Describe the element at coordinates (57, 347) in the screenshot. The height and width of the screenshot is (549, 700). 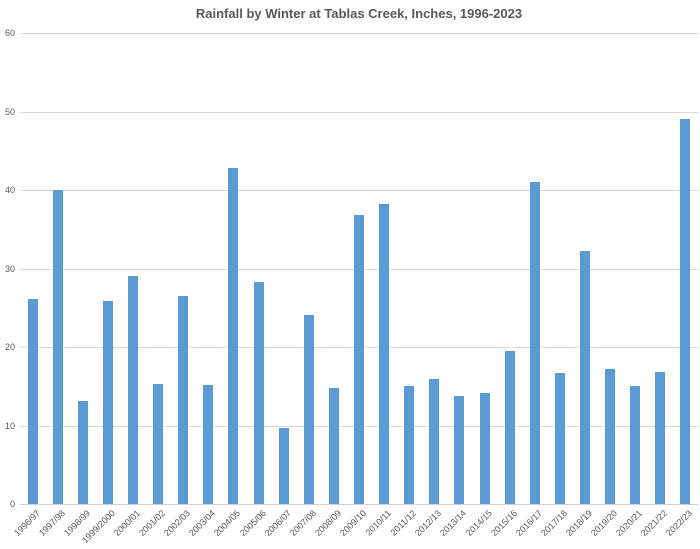
I see `bar-1997/98` at that location.